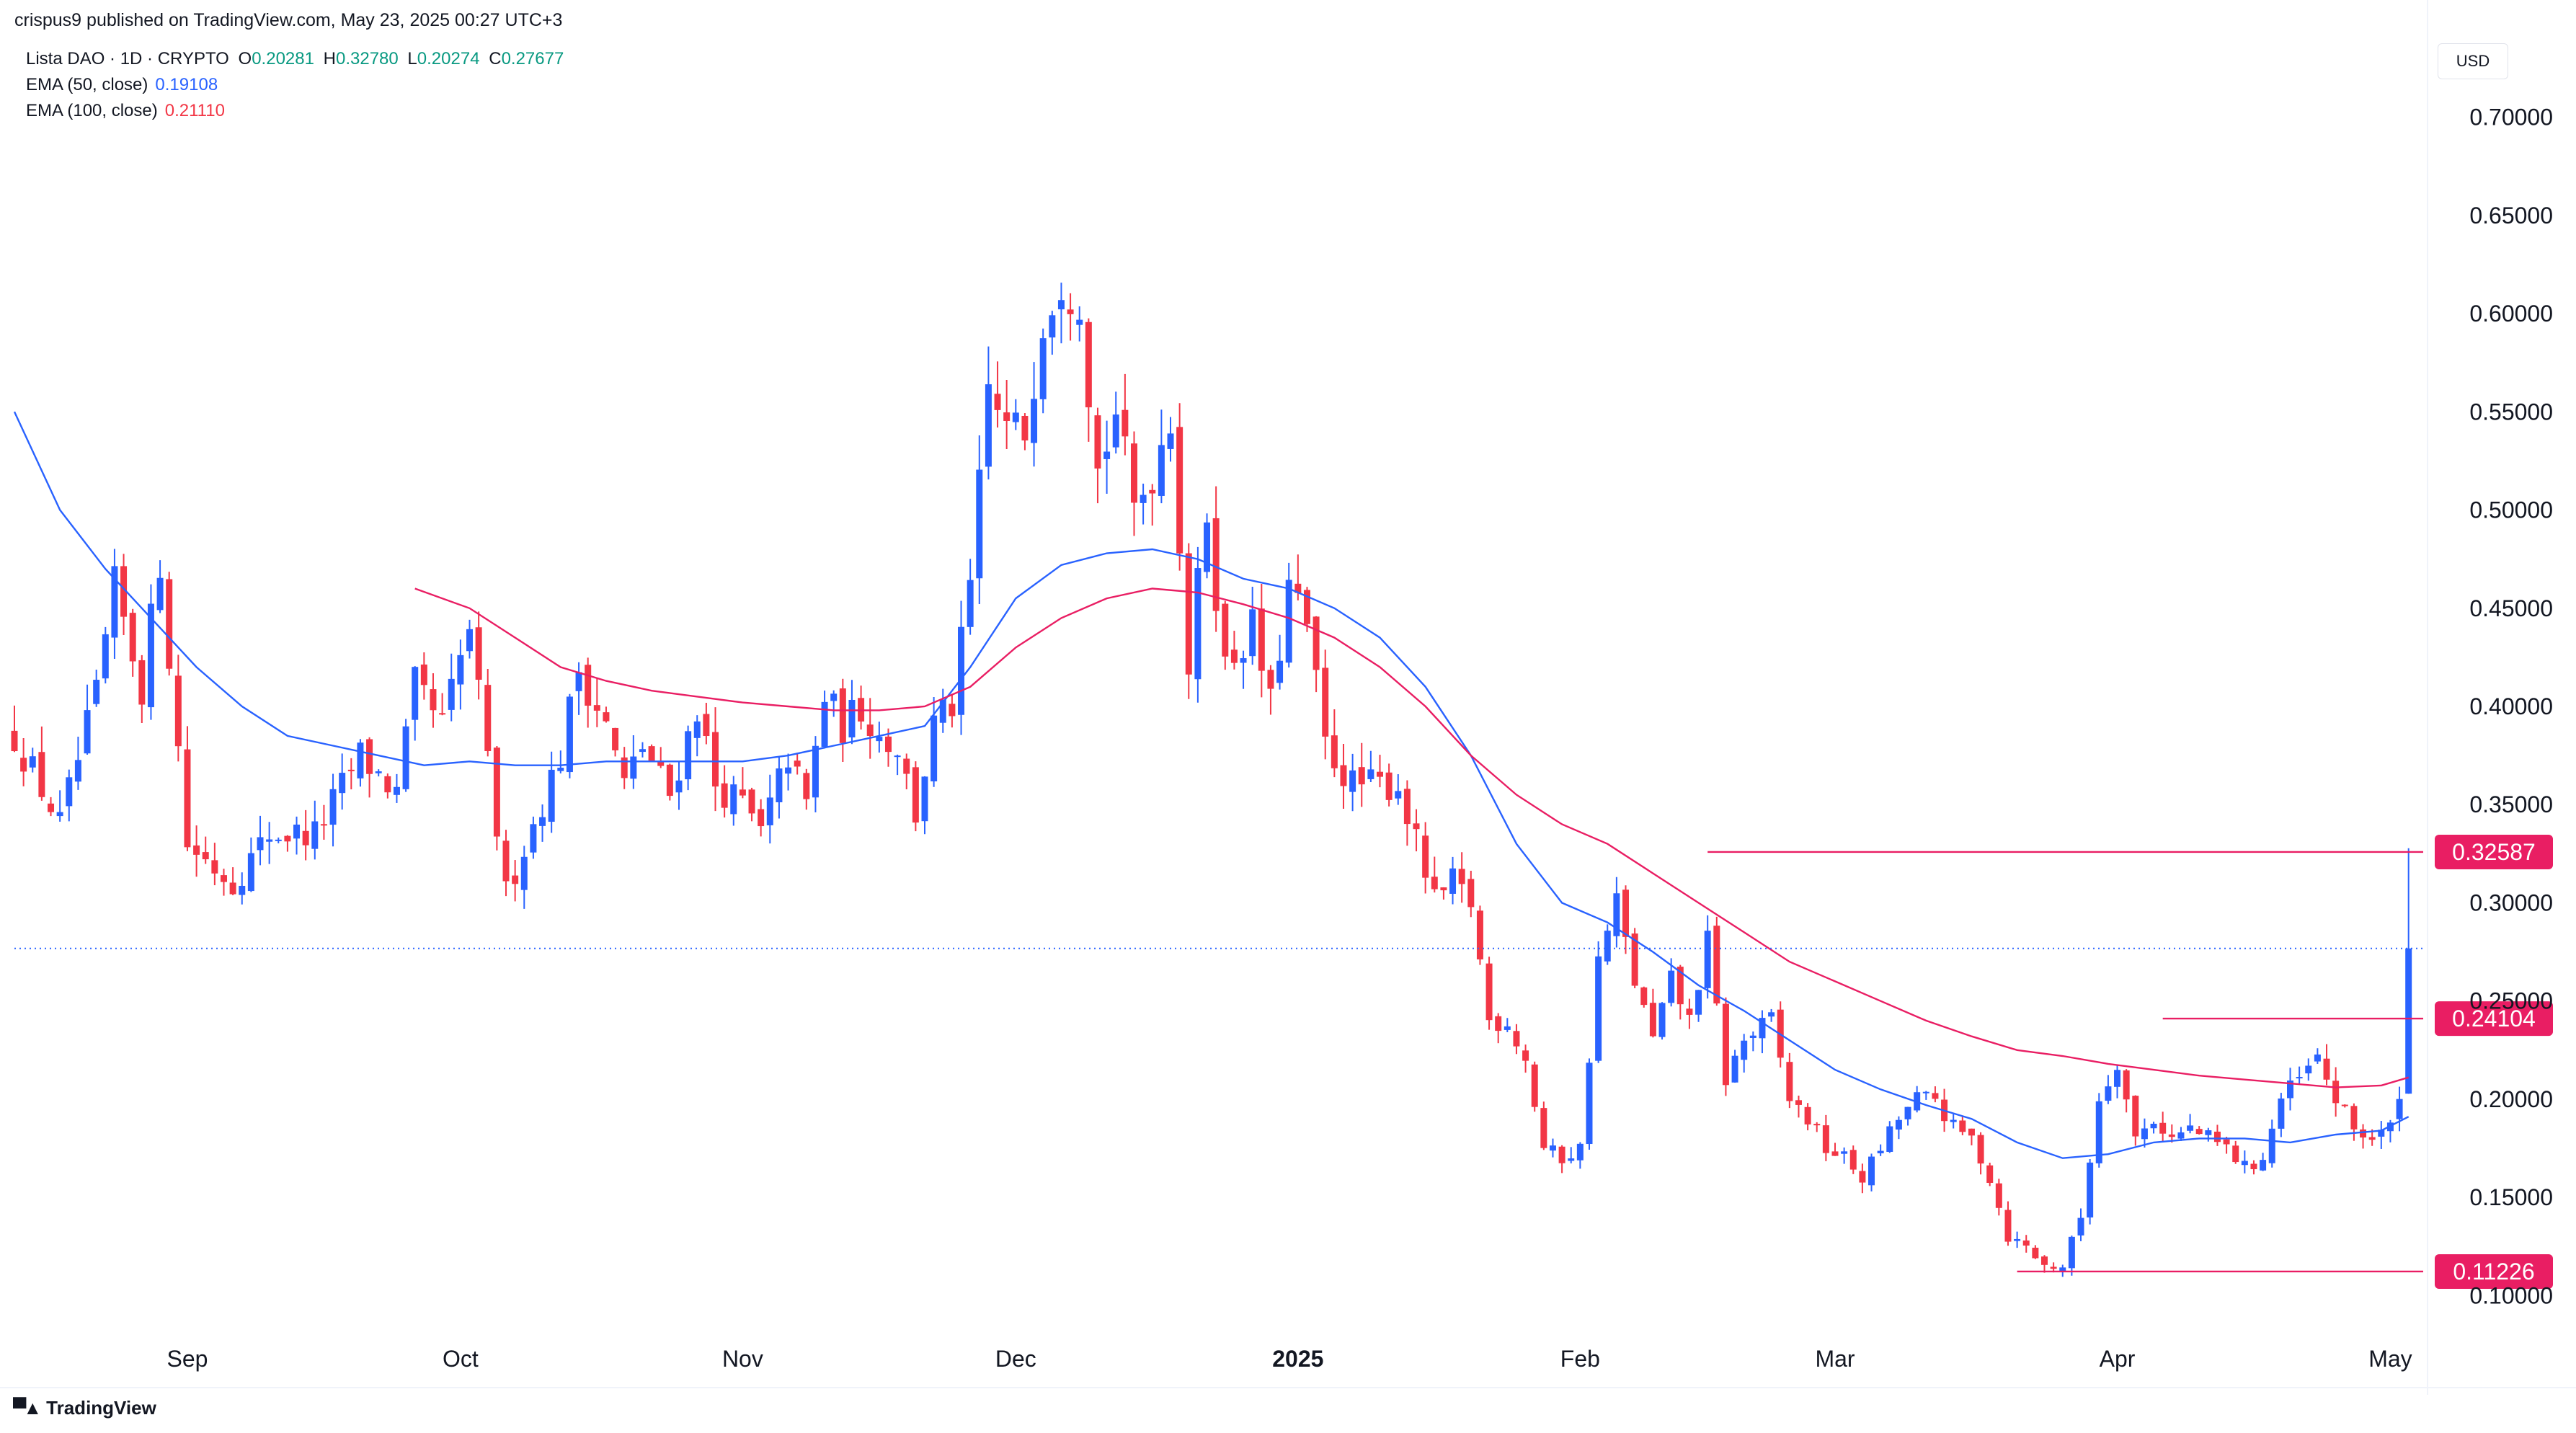  Describe the element at coordinates (448, 58) in the screenshot. I see `ohlc-low-value: 0.20274` at that location.